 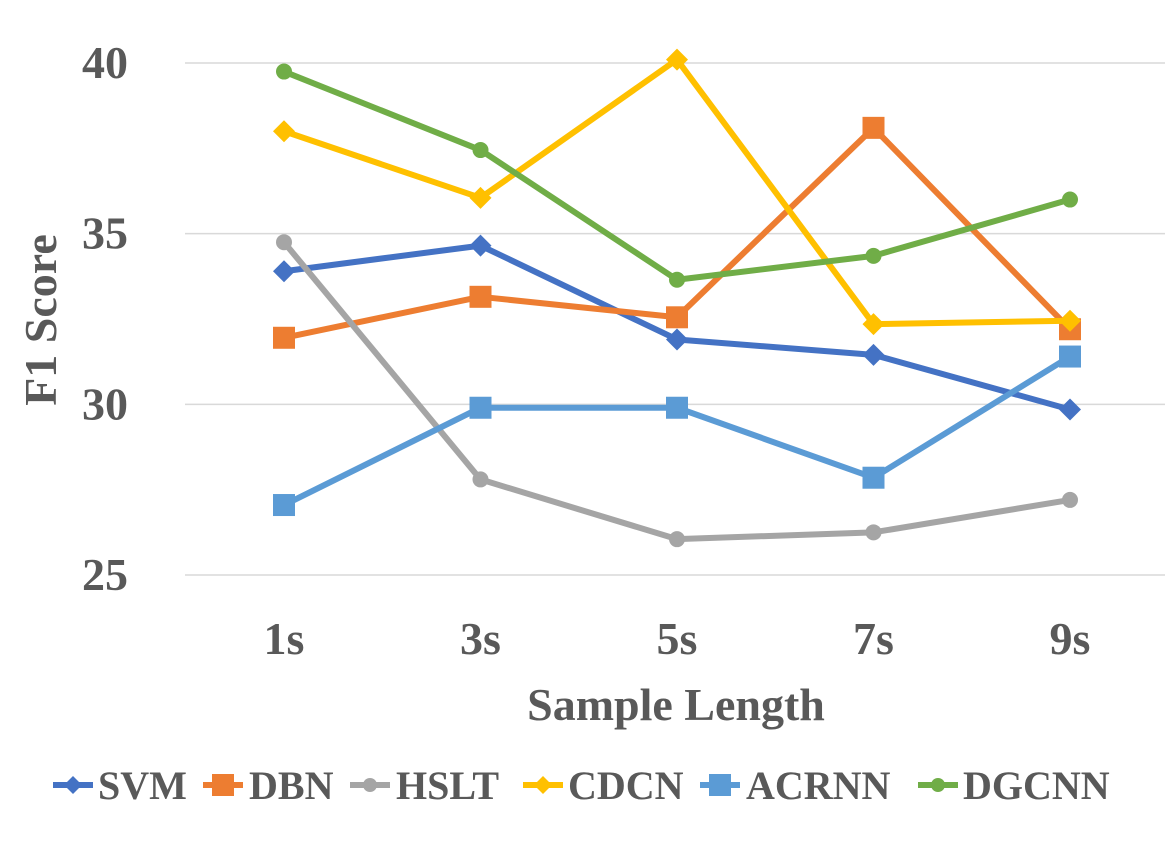 I want to click on legend-label: ACRNN, so click(x=818, y=785).